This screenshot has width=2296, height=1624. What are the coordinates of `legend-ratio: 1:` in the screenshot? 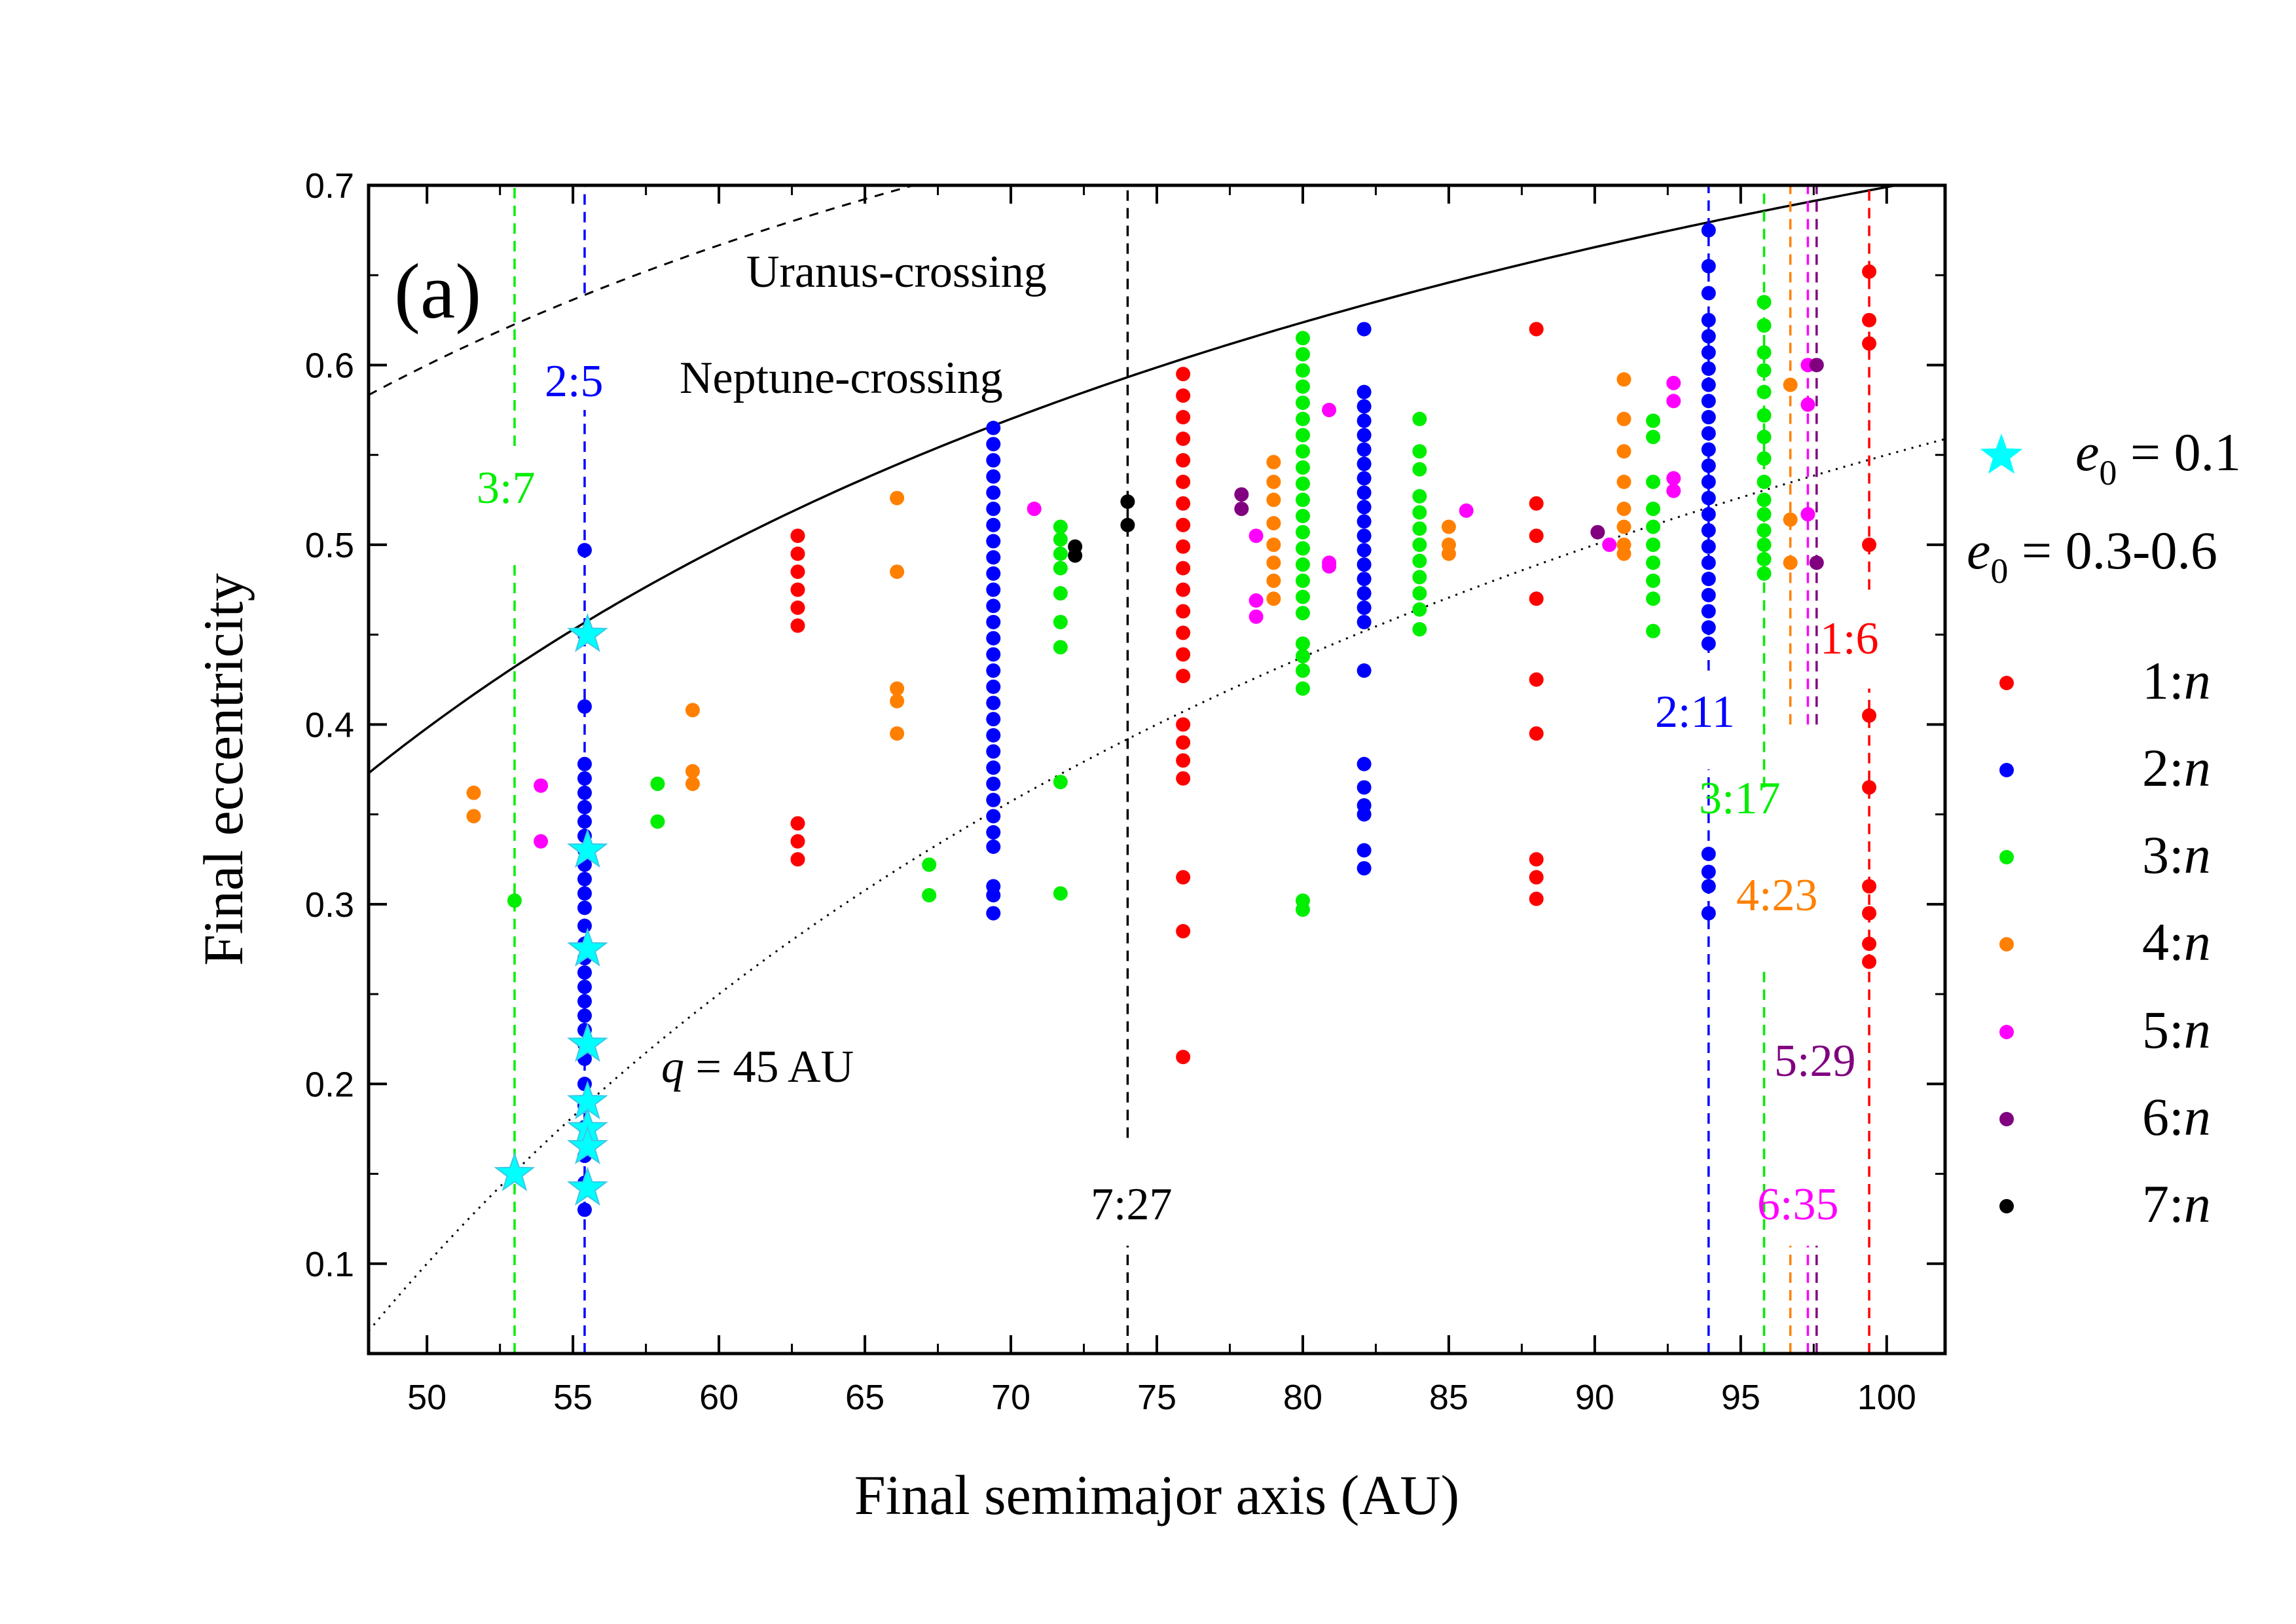 It's located at (2163, 680).